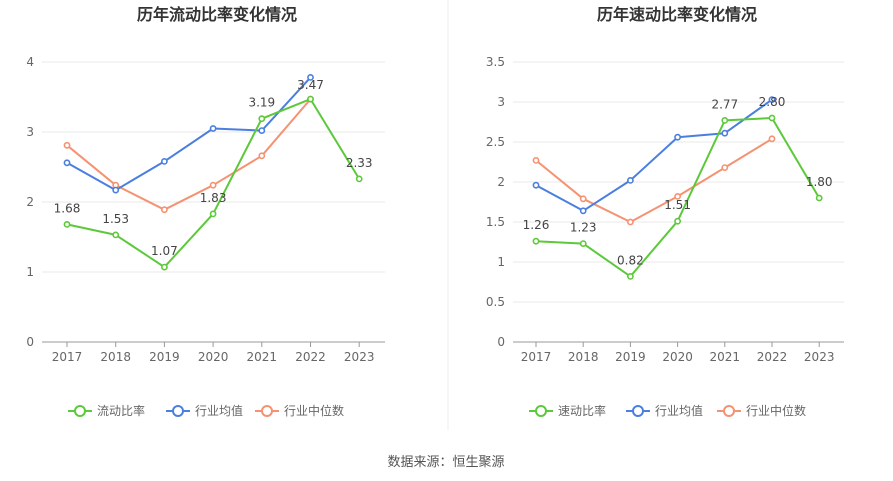 The height and width of the screenshot is (481, 893). I want to click on y-tick-label: 1.5, so click(495, 222).